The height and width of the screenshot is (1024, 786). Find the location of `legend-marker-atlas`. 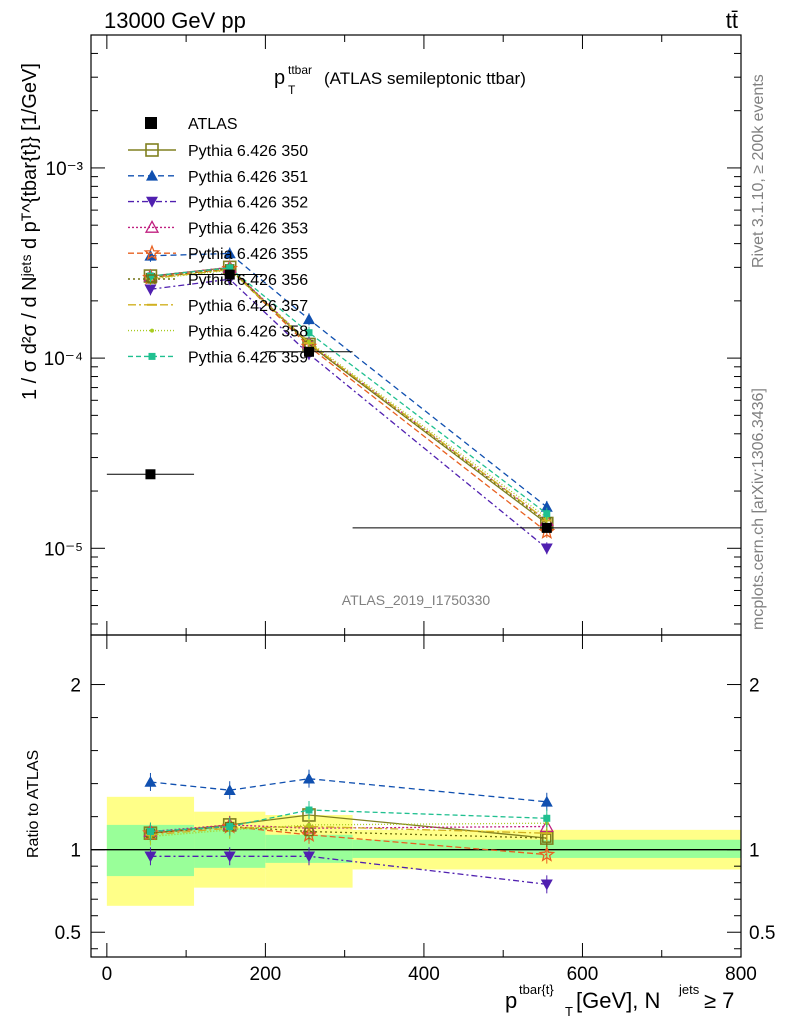

legend-marker-atlas is located at coordinates (151, 123).